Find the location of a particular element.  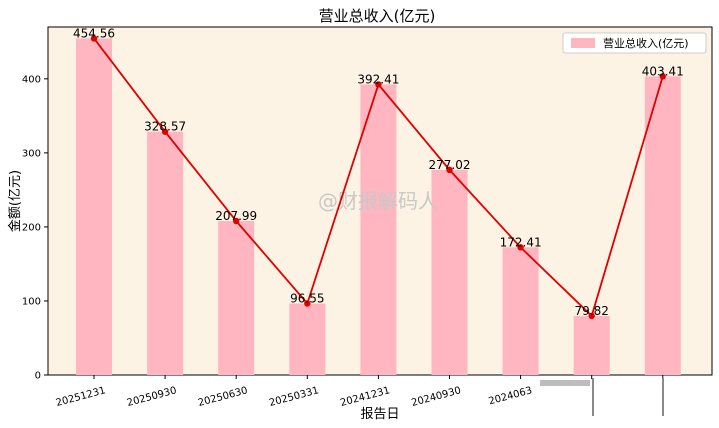

x-axis-label: 报告日 is located at coordinates (379, 414).